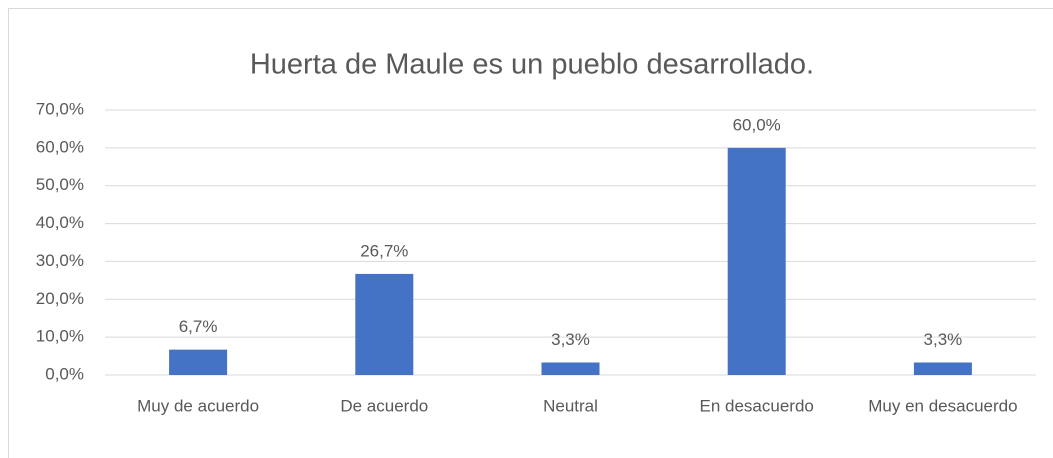  Describe the element at coordinates (60, 336) in the screenshot. I see `y-tick-label: 10,0%` at that location.